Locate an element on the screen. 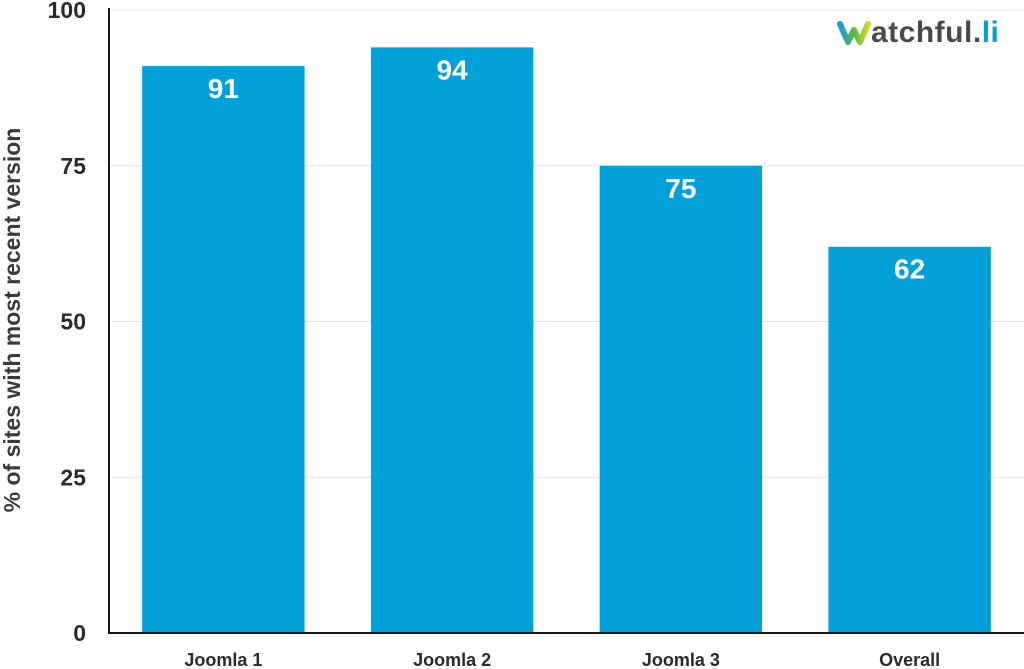 The image size is (1024, 669). data-label-joomla-3: 75 is located at coordinates (680, 188).